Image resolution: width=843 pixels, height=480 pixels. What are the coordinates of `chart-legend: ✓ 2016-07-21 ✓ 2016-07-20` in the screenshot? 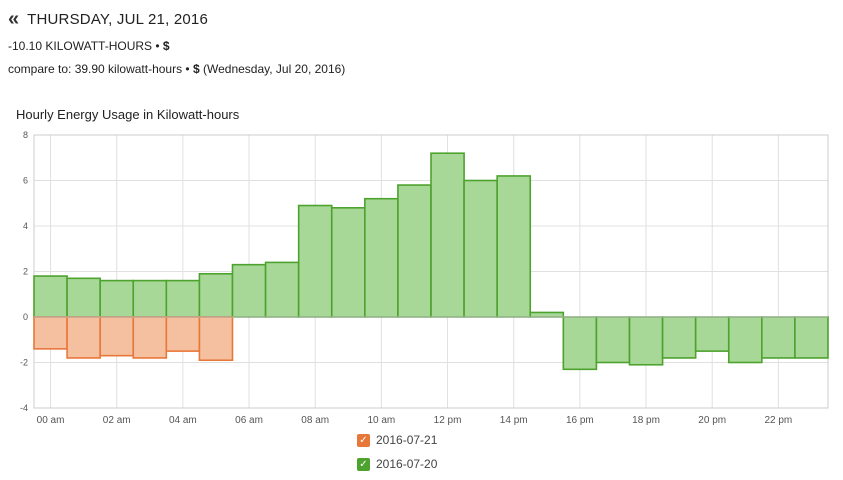 It's located at (397, 456).